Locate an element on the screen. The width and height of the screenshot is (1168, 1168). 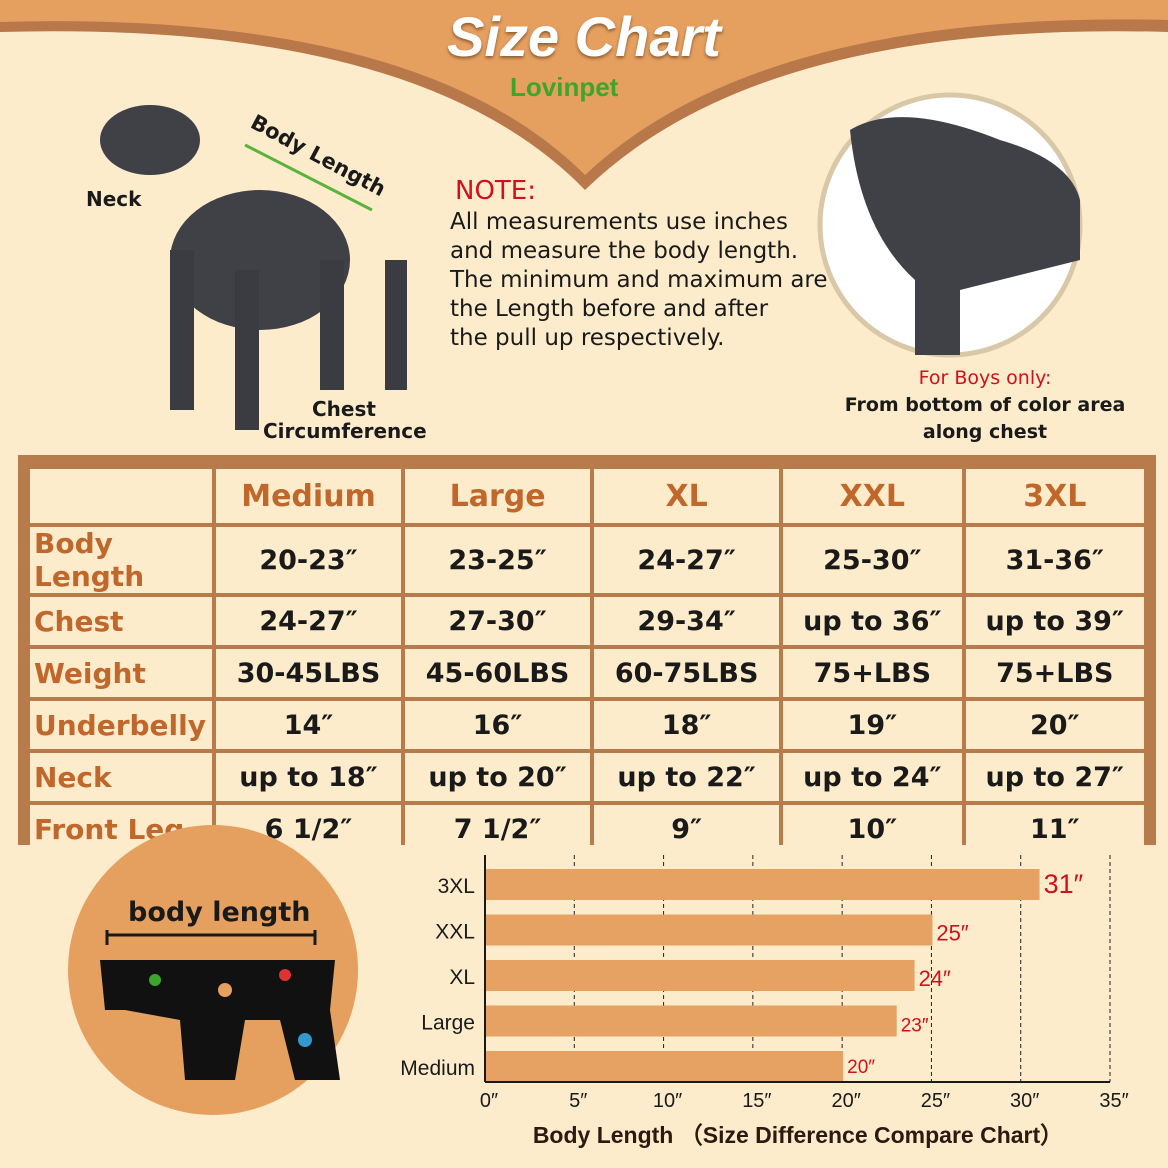
x-tick-label: 15″ is located at coordinates (756, 1101).